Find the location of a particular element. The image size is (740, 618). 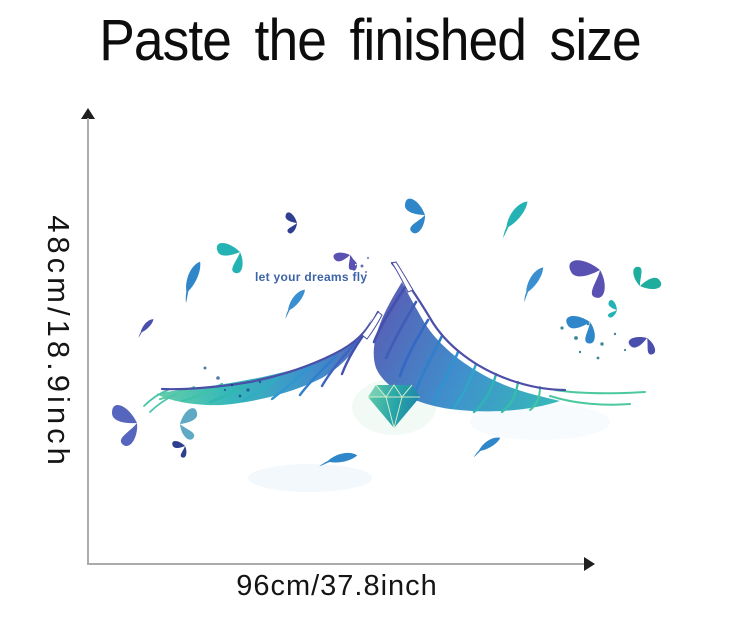

slogan-text: let your dreams fly is located at coordinates (311, 277).